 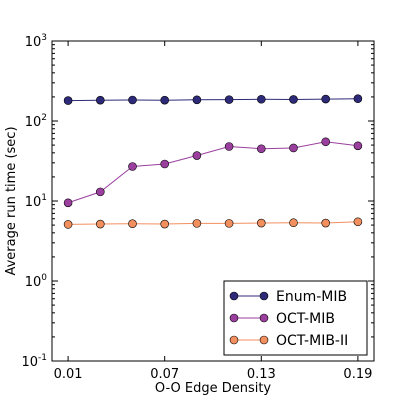 I want to click on legend: Enum-MIB OCT-MIB OCT-MIB-II, so click(x=295, y=318).